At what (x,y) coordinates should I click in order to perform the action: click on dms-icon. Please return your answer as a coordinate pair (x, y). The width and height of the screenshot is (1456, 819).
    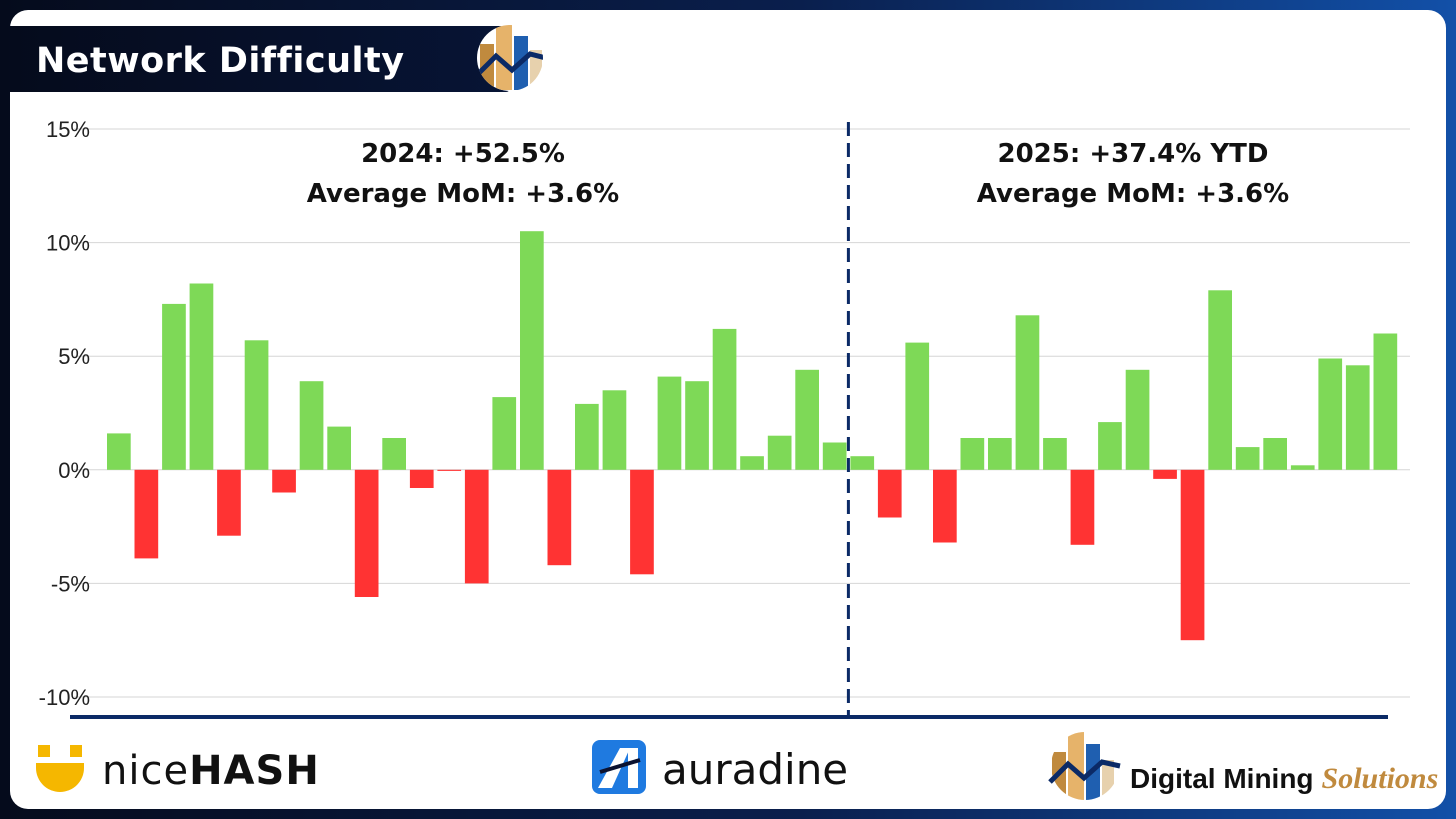
    Looking at the image, I should click on (1084, 766).